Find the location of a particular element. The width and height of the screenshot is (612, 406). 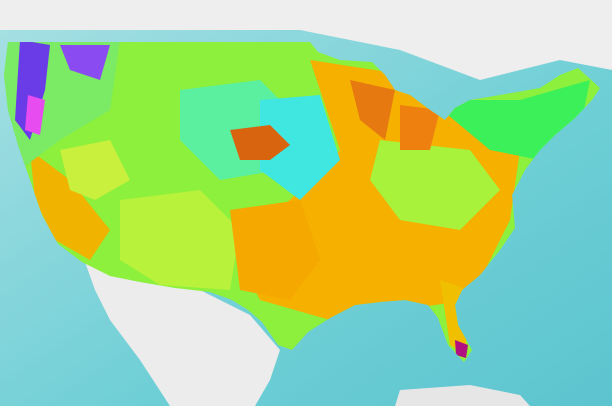

california-cover is located at coordinates (70, 205).